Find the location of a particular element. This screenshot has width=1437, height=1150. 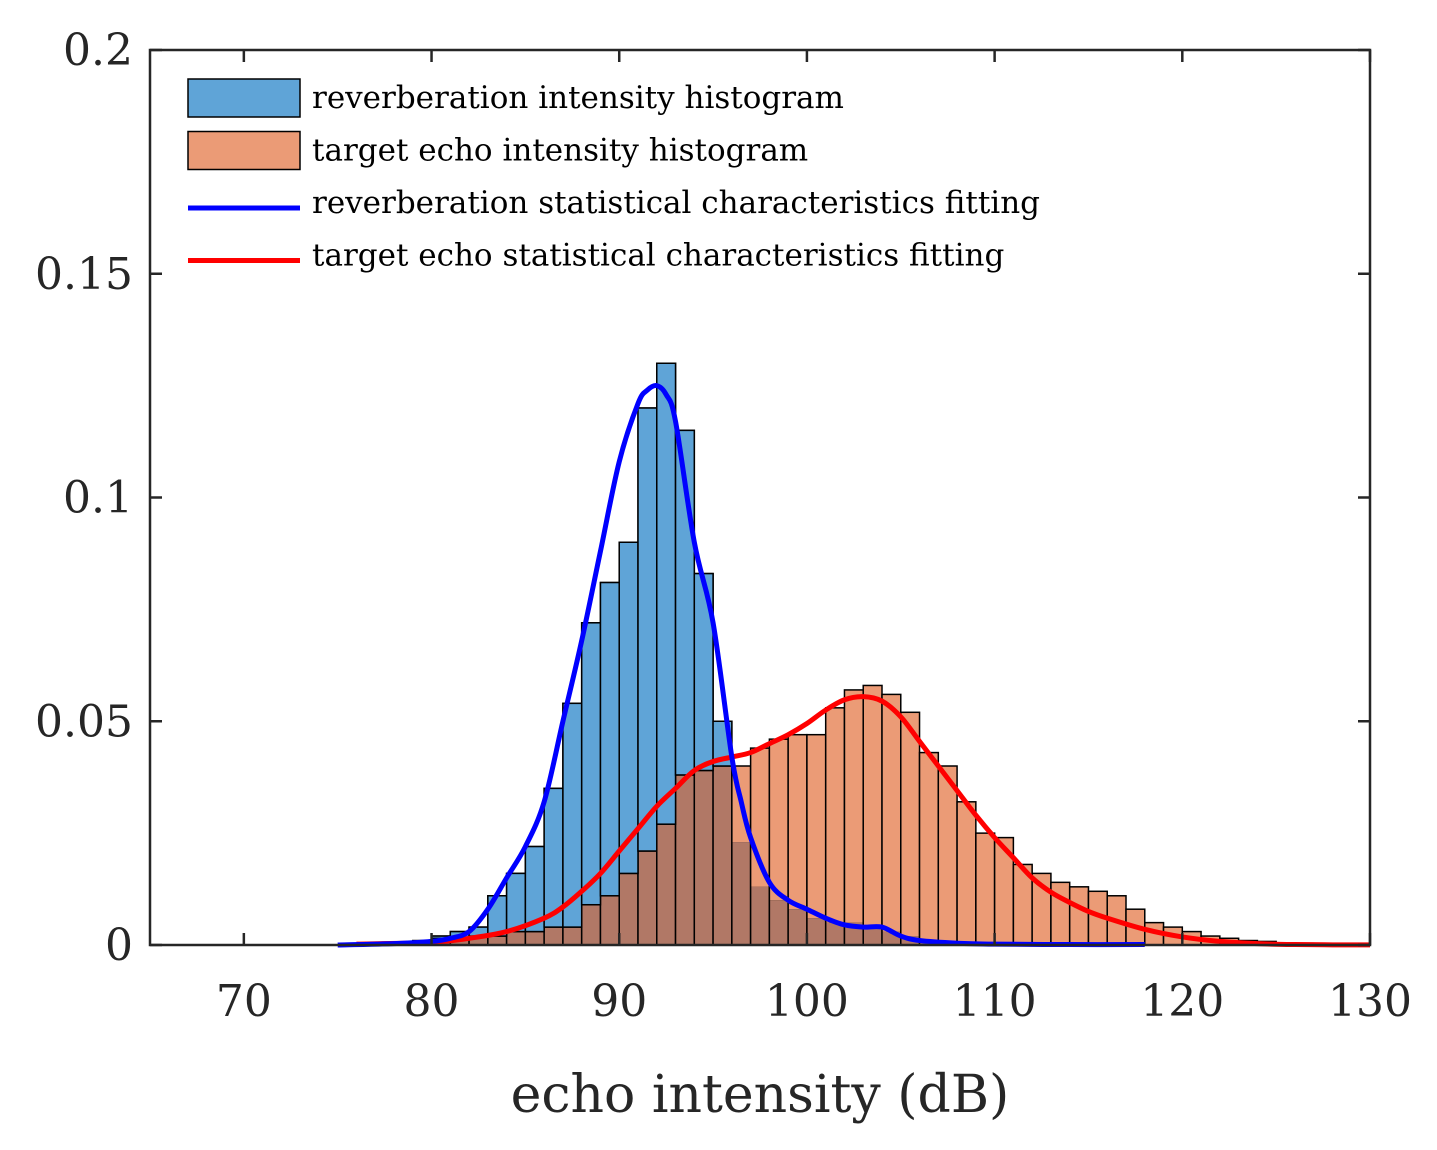

x-tick-label: 130 is located at coordinates (1370, 1001).